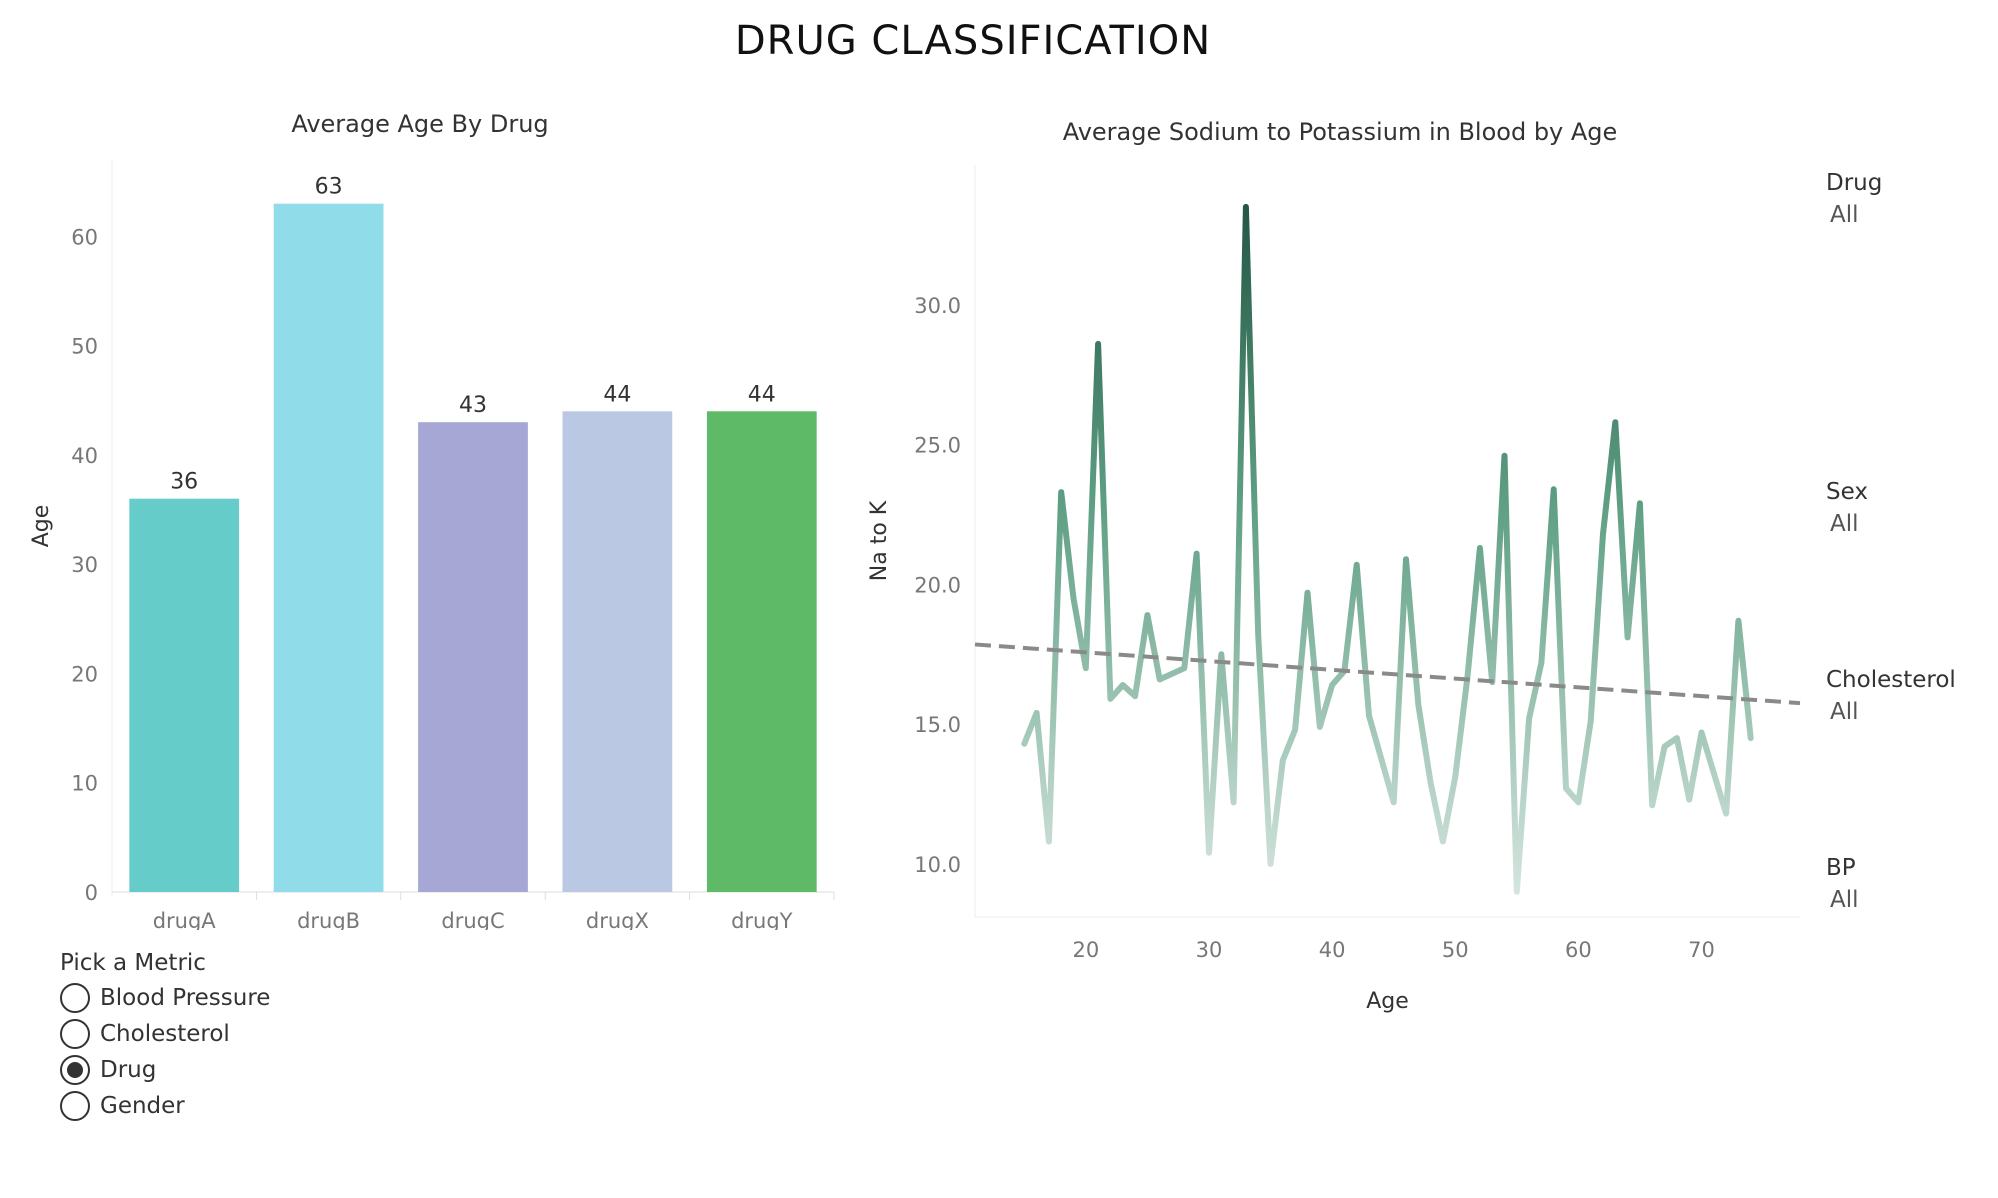 The width and height of the screenshot is (1998, 1198). I want to click on y-tick-label: 40, so click(84, 456).